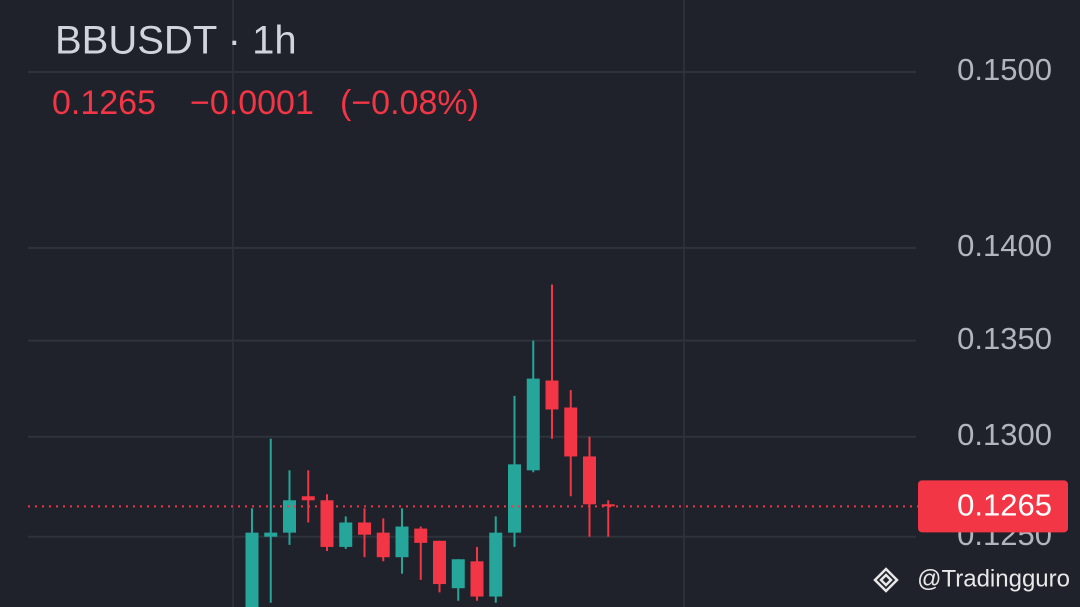  I want to click on chart-title: BBUSDT · 1h, so click(176, 41).